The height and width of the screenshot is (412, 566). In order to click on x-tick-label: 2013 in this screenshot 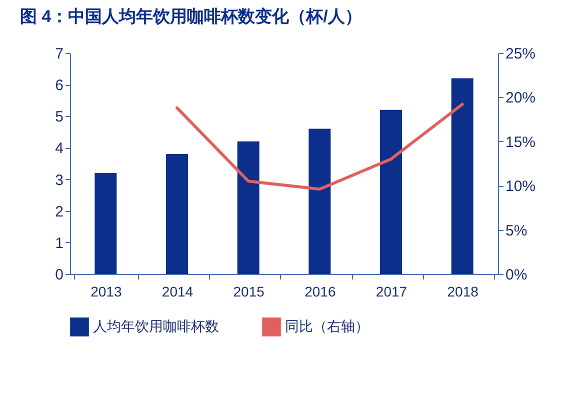, I will do `click(106, 292)`.